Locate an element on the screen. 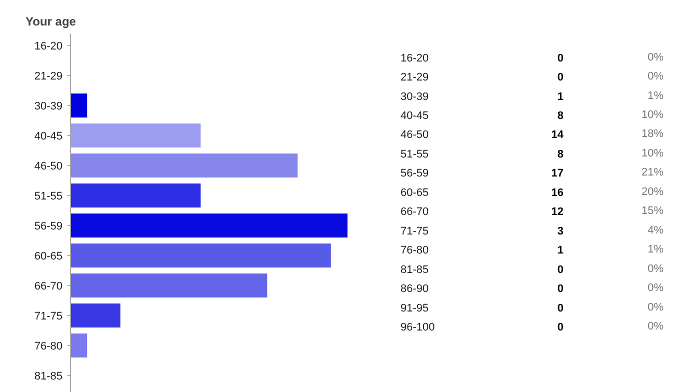 This screenshot has width=697, height=392. text: 18% is located at coordinates (652, 134).